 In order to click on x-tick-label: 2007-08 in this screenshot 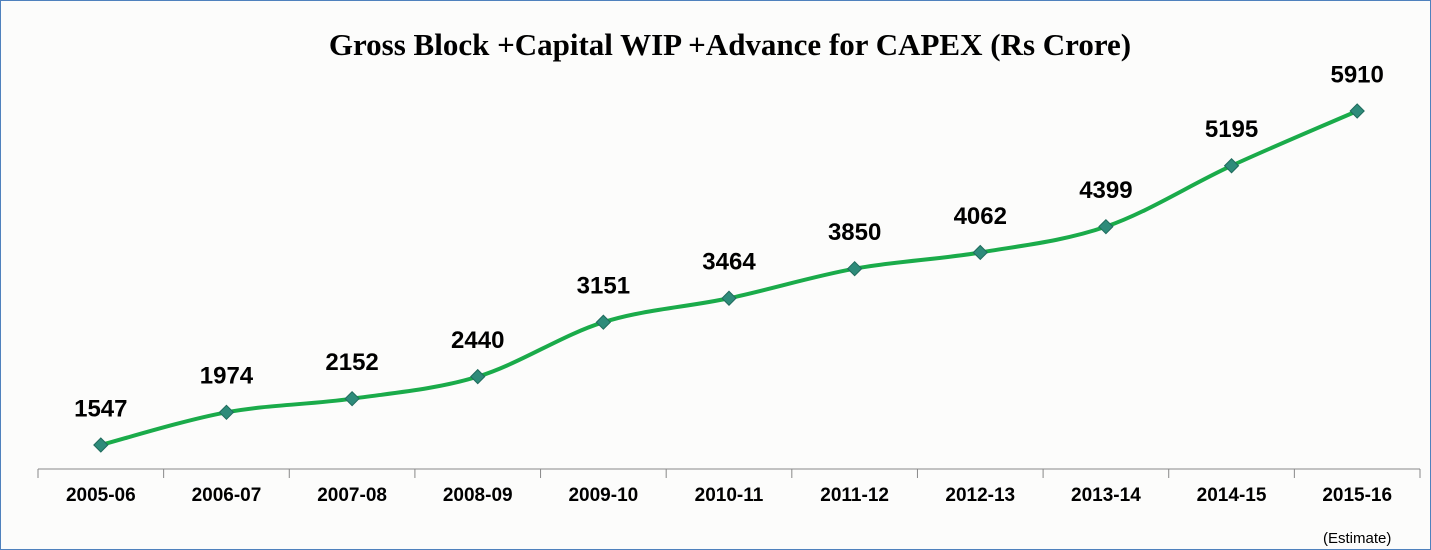, I will do `click(352, 495)`.